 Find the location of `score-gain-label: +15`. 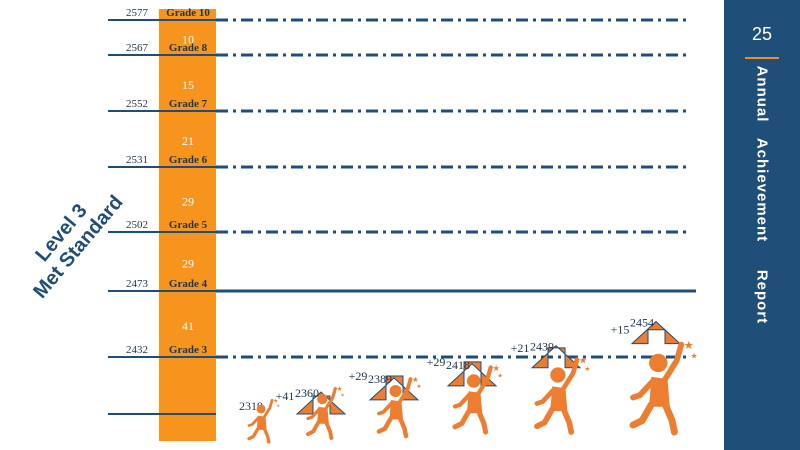

score-gain-label: +15 is located at coordinates (620, 330).